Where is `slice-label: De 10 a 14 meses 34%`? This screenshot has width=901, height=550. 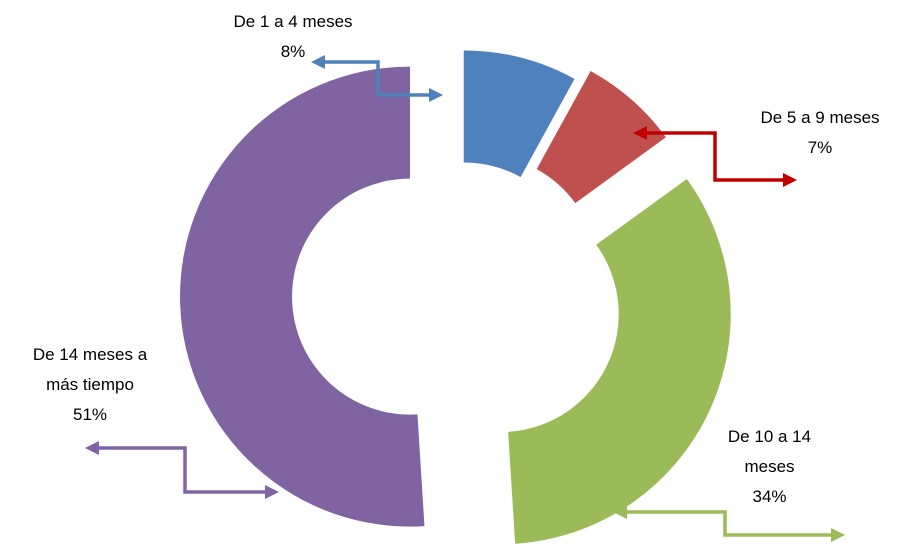
slice-label: De 10 a 14 meses 34% is located at coordinates (769, 467).